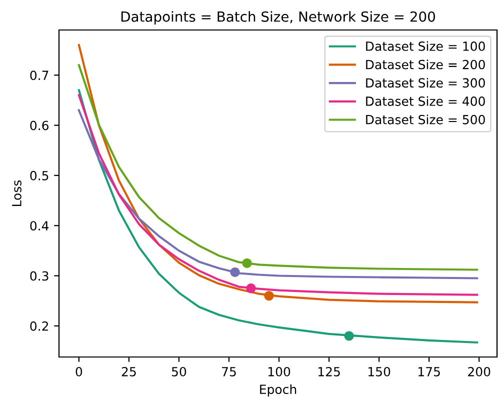 This screenshot has width=498, height=401. What do you see at coordinates (39, 175) in the screenshot?
I see `y-tick-label: 0.5` at bounding box center [39, 175].